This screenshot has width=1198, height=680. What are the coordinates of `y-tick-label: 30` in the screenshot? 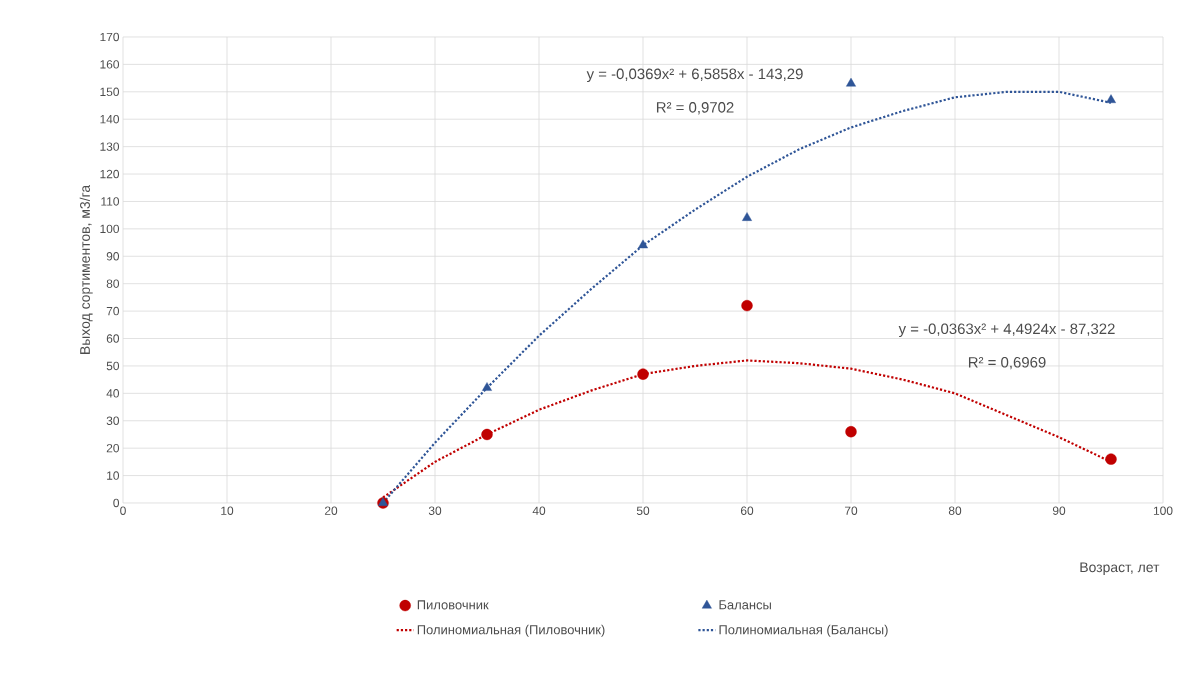 It's located at (113, 420).